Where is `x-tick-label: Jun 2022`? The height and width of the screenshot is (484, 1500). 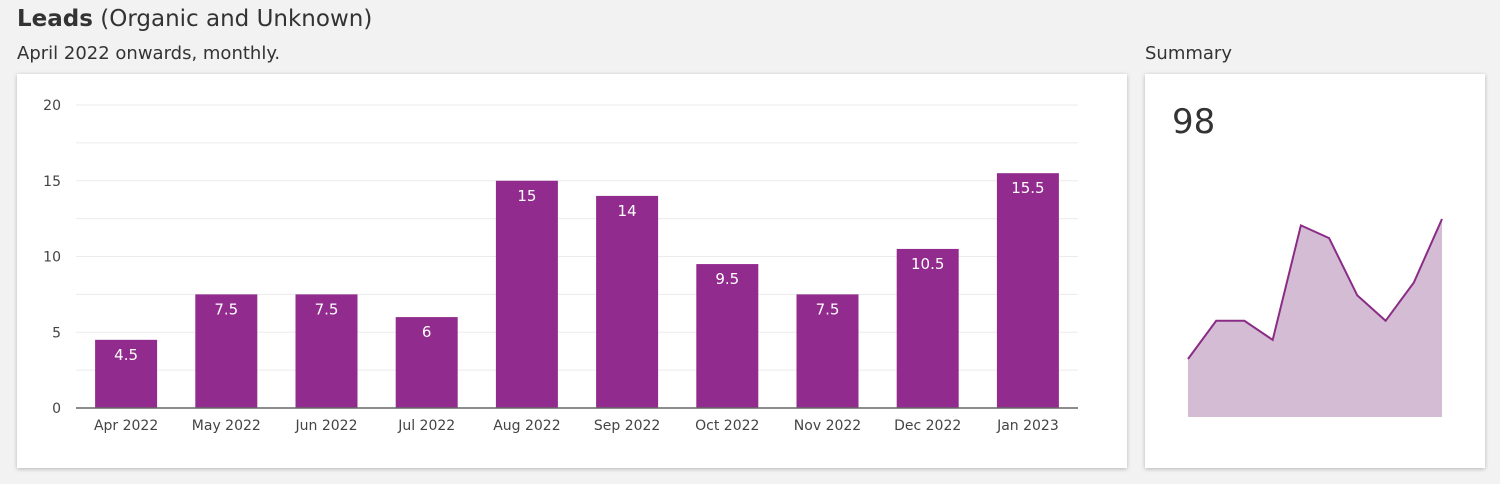
x-tick-label: Jun 2022 is located at coordinates (326, 426).